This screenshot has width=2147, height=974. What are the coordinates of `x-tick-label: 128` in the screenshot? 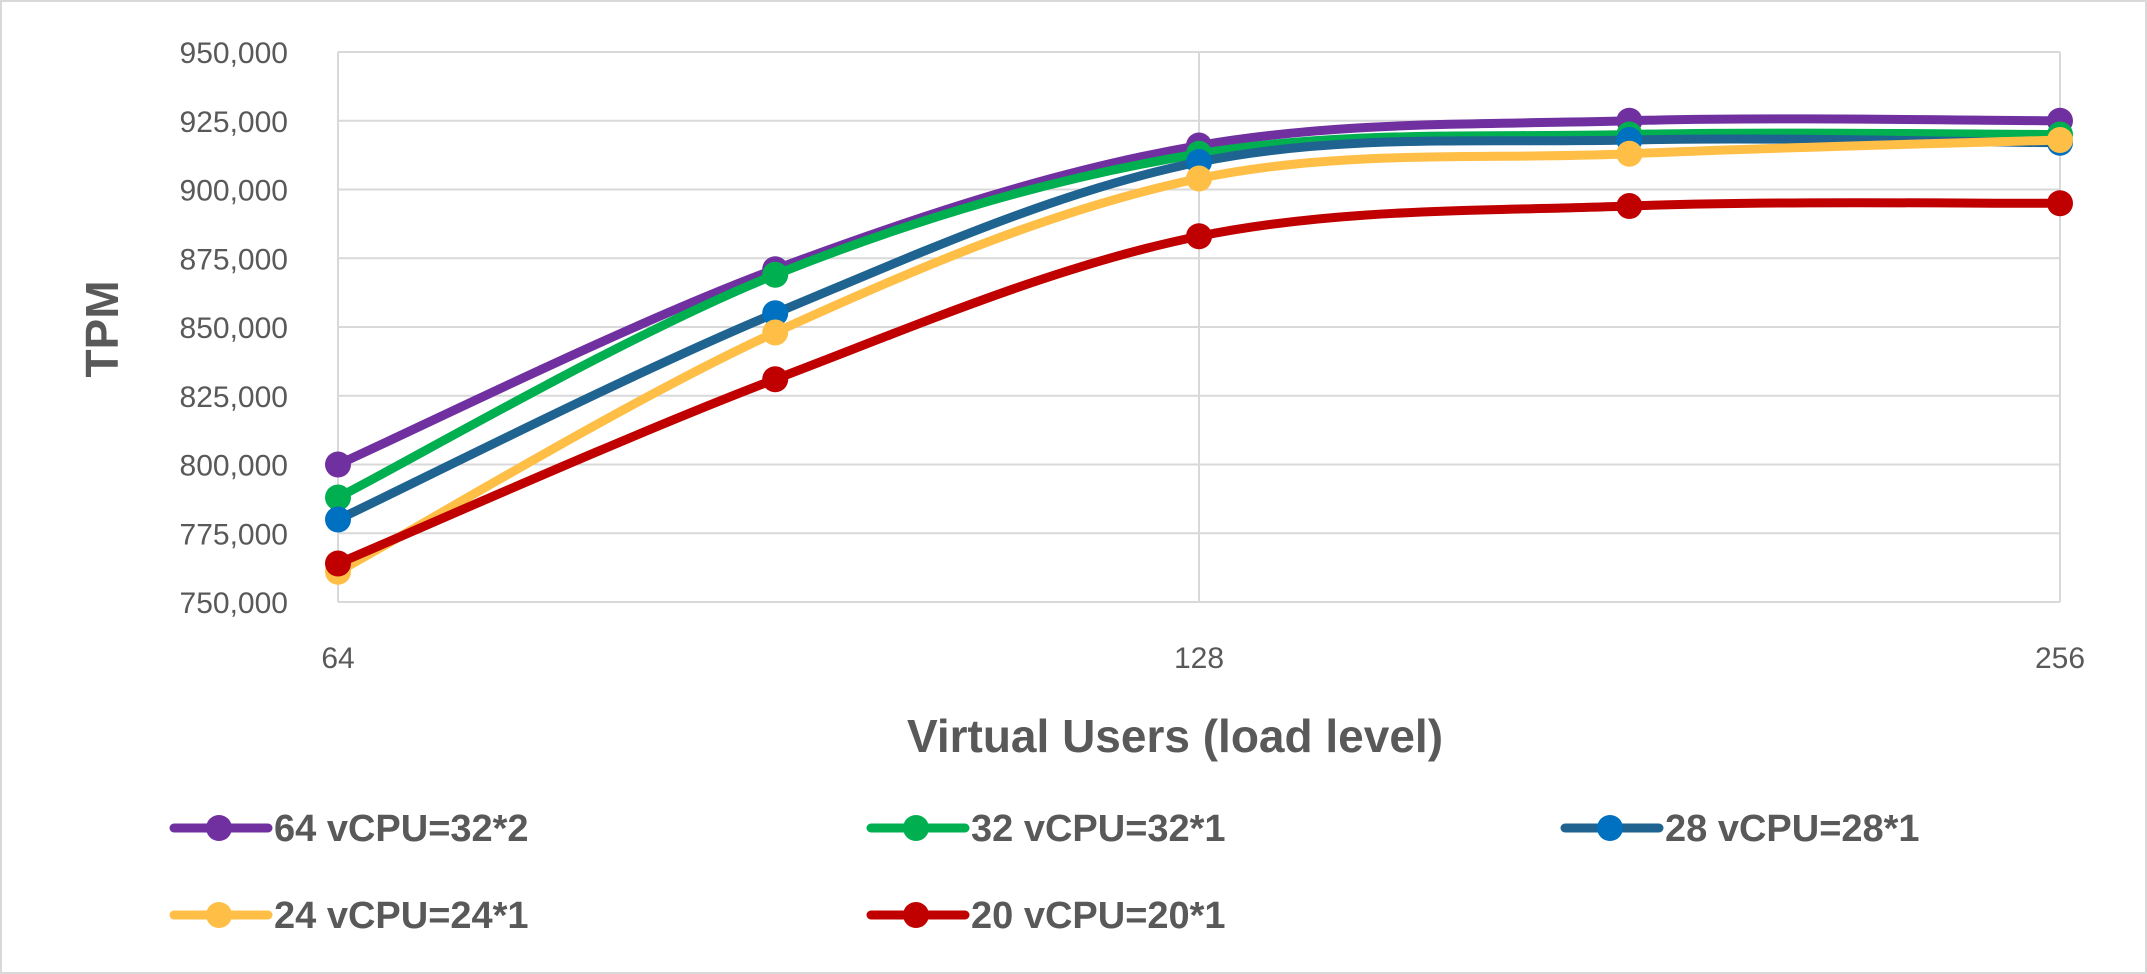 It's located at (1199, 658).